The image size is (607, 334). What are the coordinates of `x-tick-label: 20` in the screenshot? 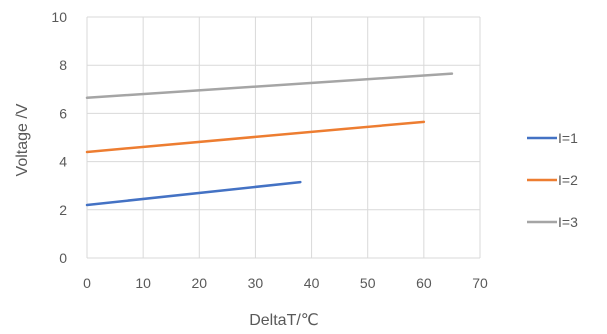 It's located at (199, 283).